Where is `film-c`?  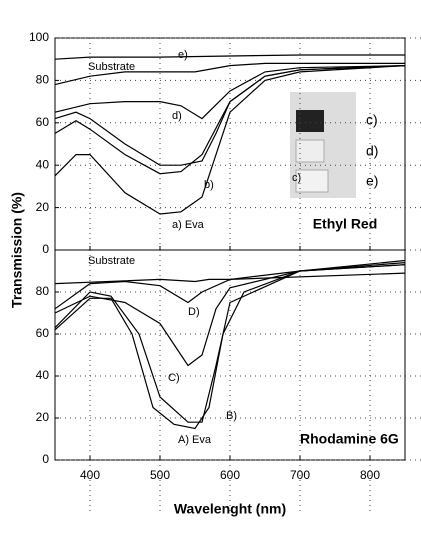
film-c is located at coordinates (310, 121).